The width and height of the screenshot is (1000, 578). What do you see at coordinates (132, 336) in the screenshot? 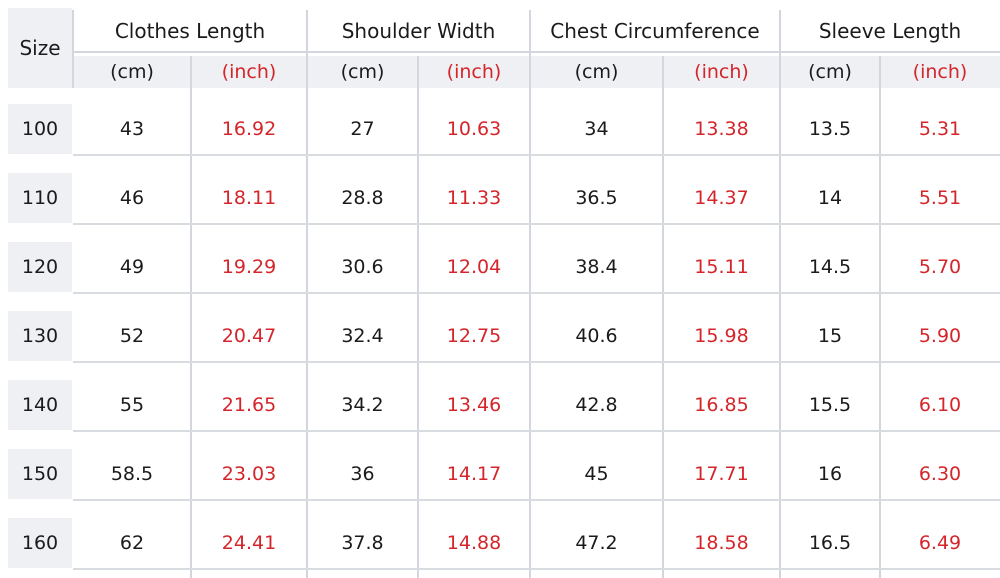
I see `measurement-value: 52` at bounding box center [132, 336].